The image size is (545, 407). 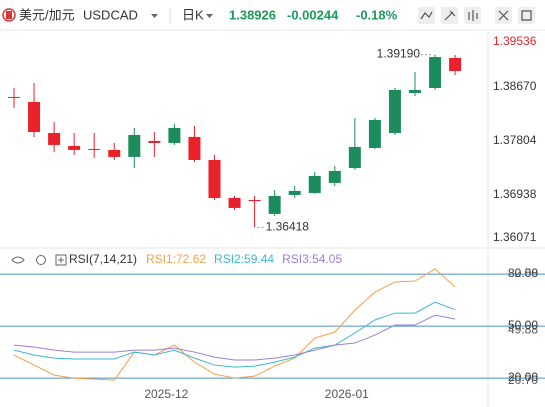 What do you see at coordinates (347, 394) in the screenshot?
I see `x-tick-label: 2026-01` at bounding box center [347, 394].